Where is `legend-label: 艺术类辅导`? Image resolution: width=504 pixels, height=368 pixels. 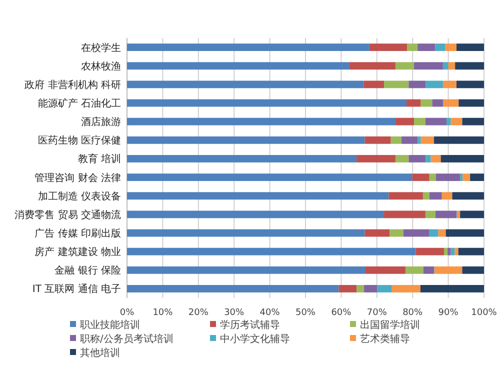
legend-label: 艺术类辅导 is located at coordinates (385, 339).